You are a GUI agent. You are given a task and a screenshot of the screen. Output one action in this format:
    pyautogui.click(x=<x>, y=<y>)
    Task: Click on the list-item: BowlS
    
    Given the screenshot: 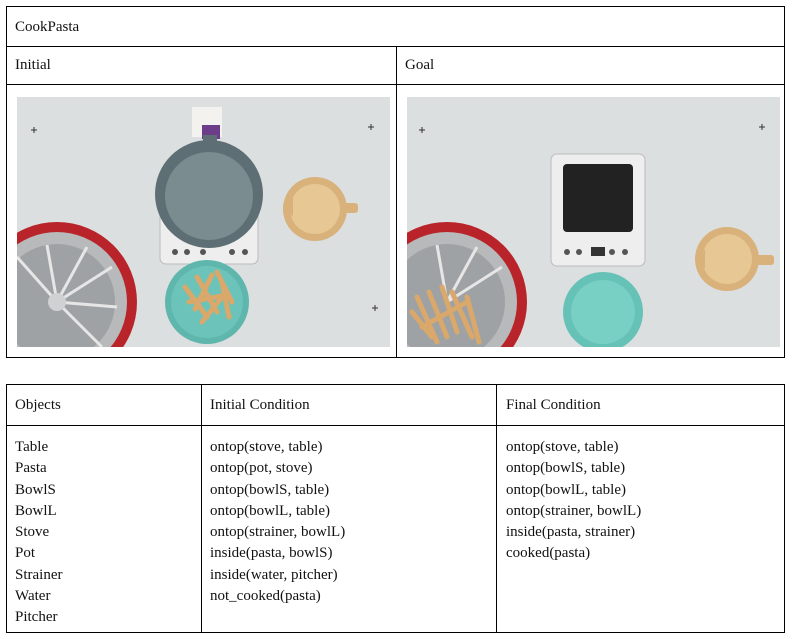 What is the action you would take?
    pyautogui.click(x=35, y=489)
    